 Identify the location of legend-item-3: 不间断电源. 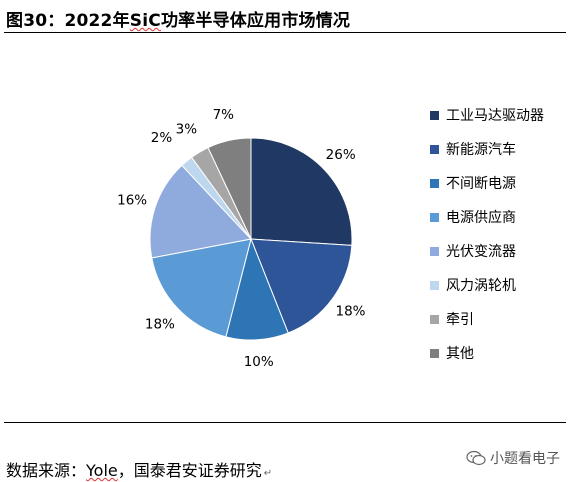
(487, 183).